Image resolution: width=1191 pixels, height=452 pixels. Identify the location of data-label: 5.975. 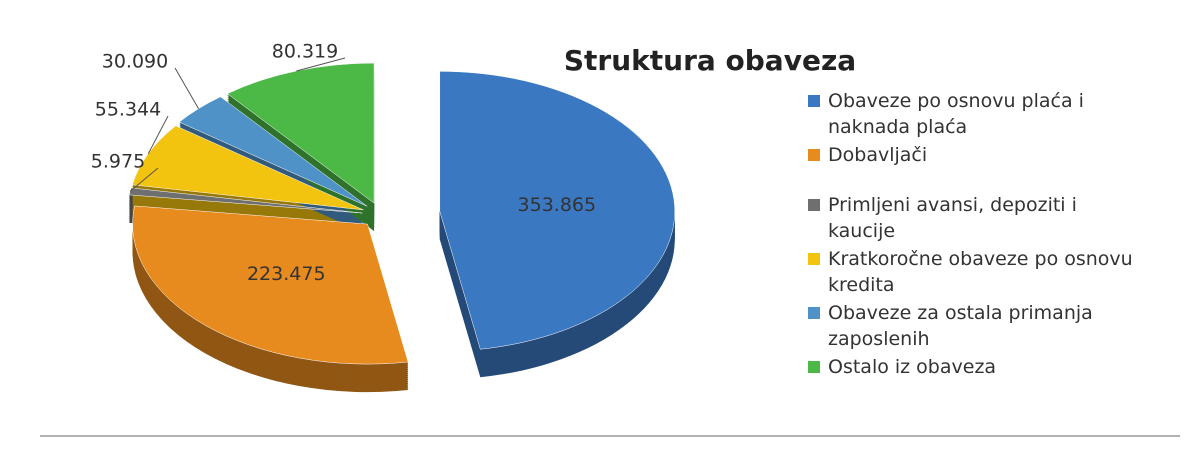
(118, 162).